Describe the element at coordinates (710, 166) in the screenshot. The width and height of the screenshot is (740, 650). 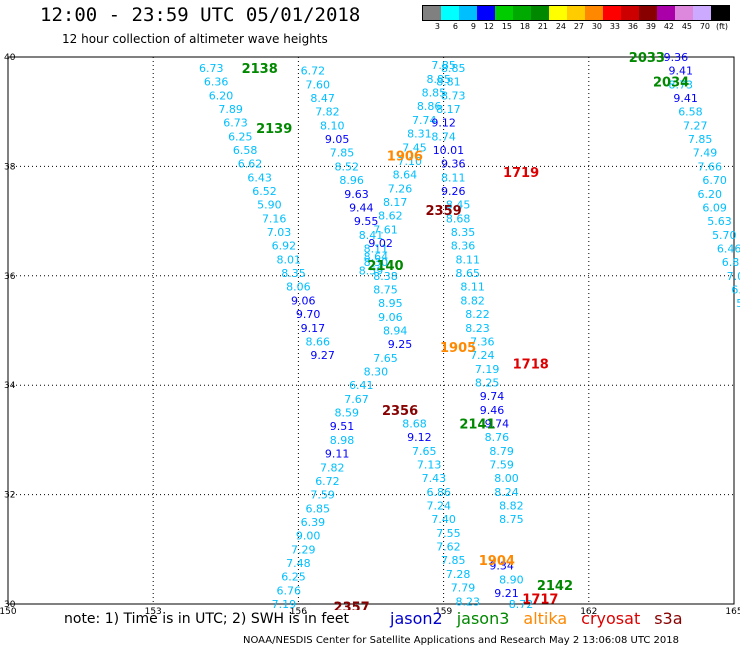
I see `swh-value-label: 7.66` at that location.